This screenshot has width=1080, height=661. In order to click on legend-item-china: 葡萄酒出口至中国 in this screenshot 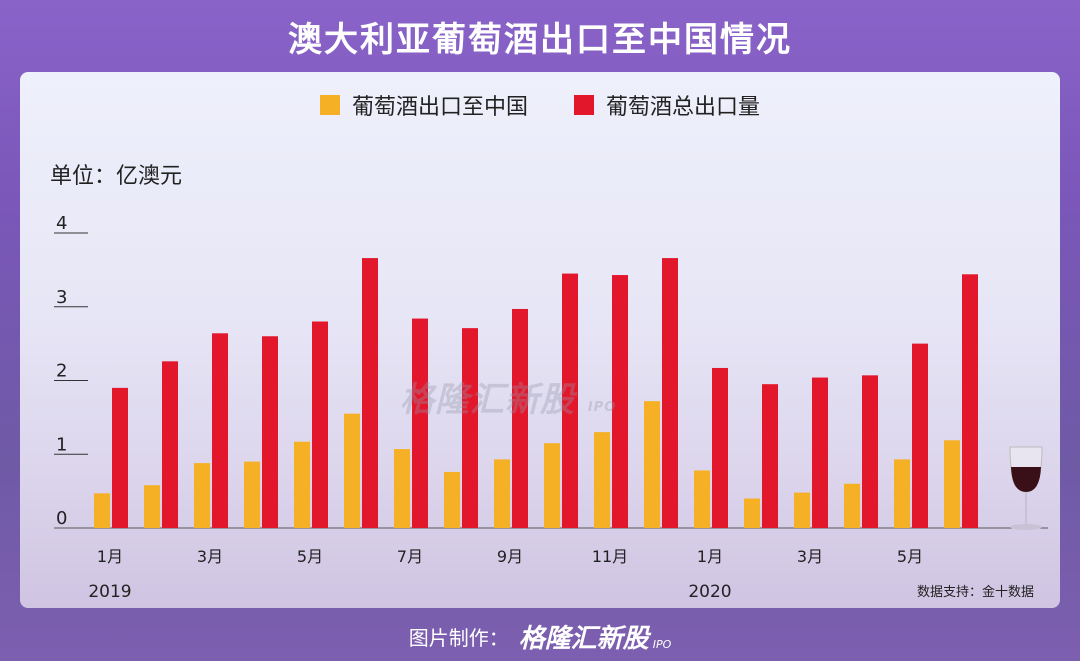, I will do `click(423, 105)`.